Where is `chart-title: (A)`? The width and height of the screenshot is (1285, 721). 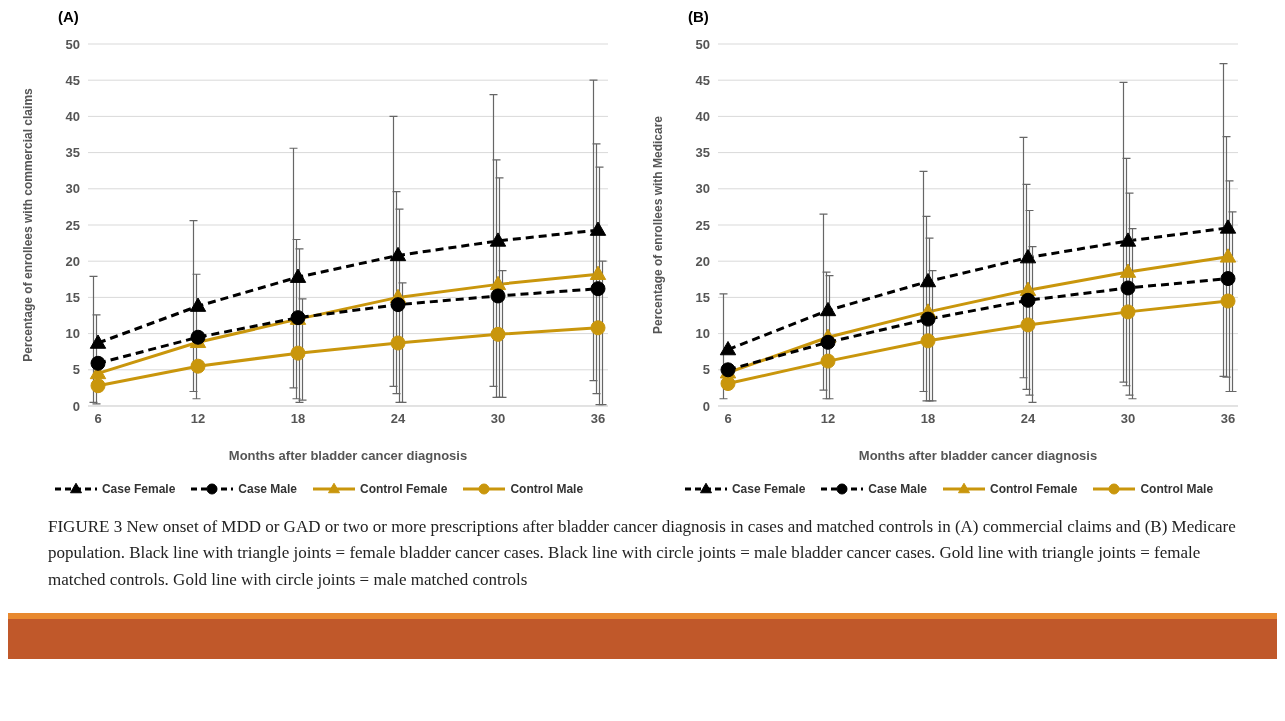
chart-title: (A) is located at coordinates (68, 16).